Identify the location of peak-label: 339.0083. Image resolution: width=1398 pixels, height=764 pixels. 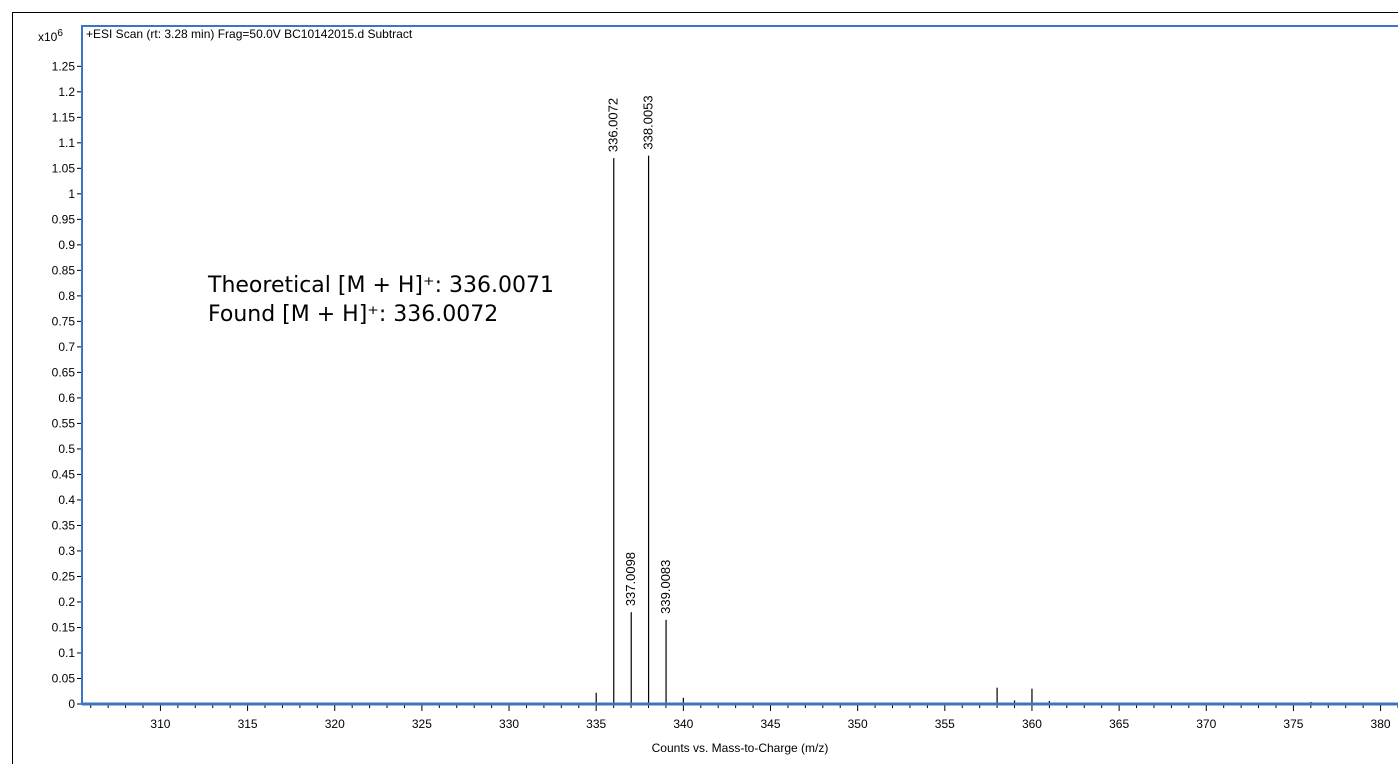
(665, 587).